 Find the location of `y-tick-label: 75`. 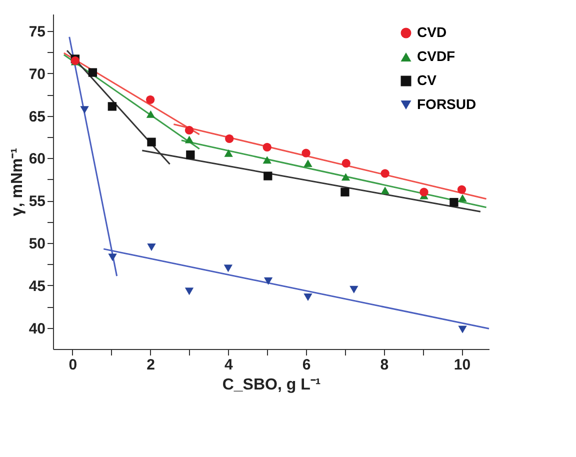

y-tick-label: 75 is located at coordinates (37, 31).